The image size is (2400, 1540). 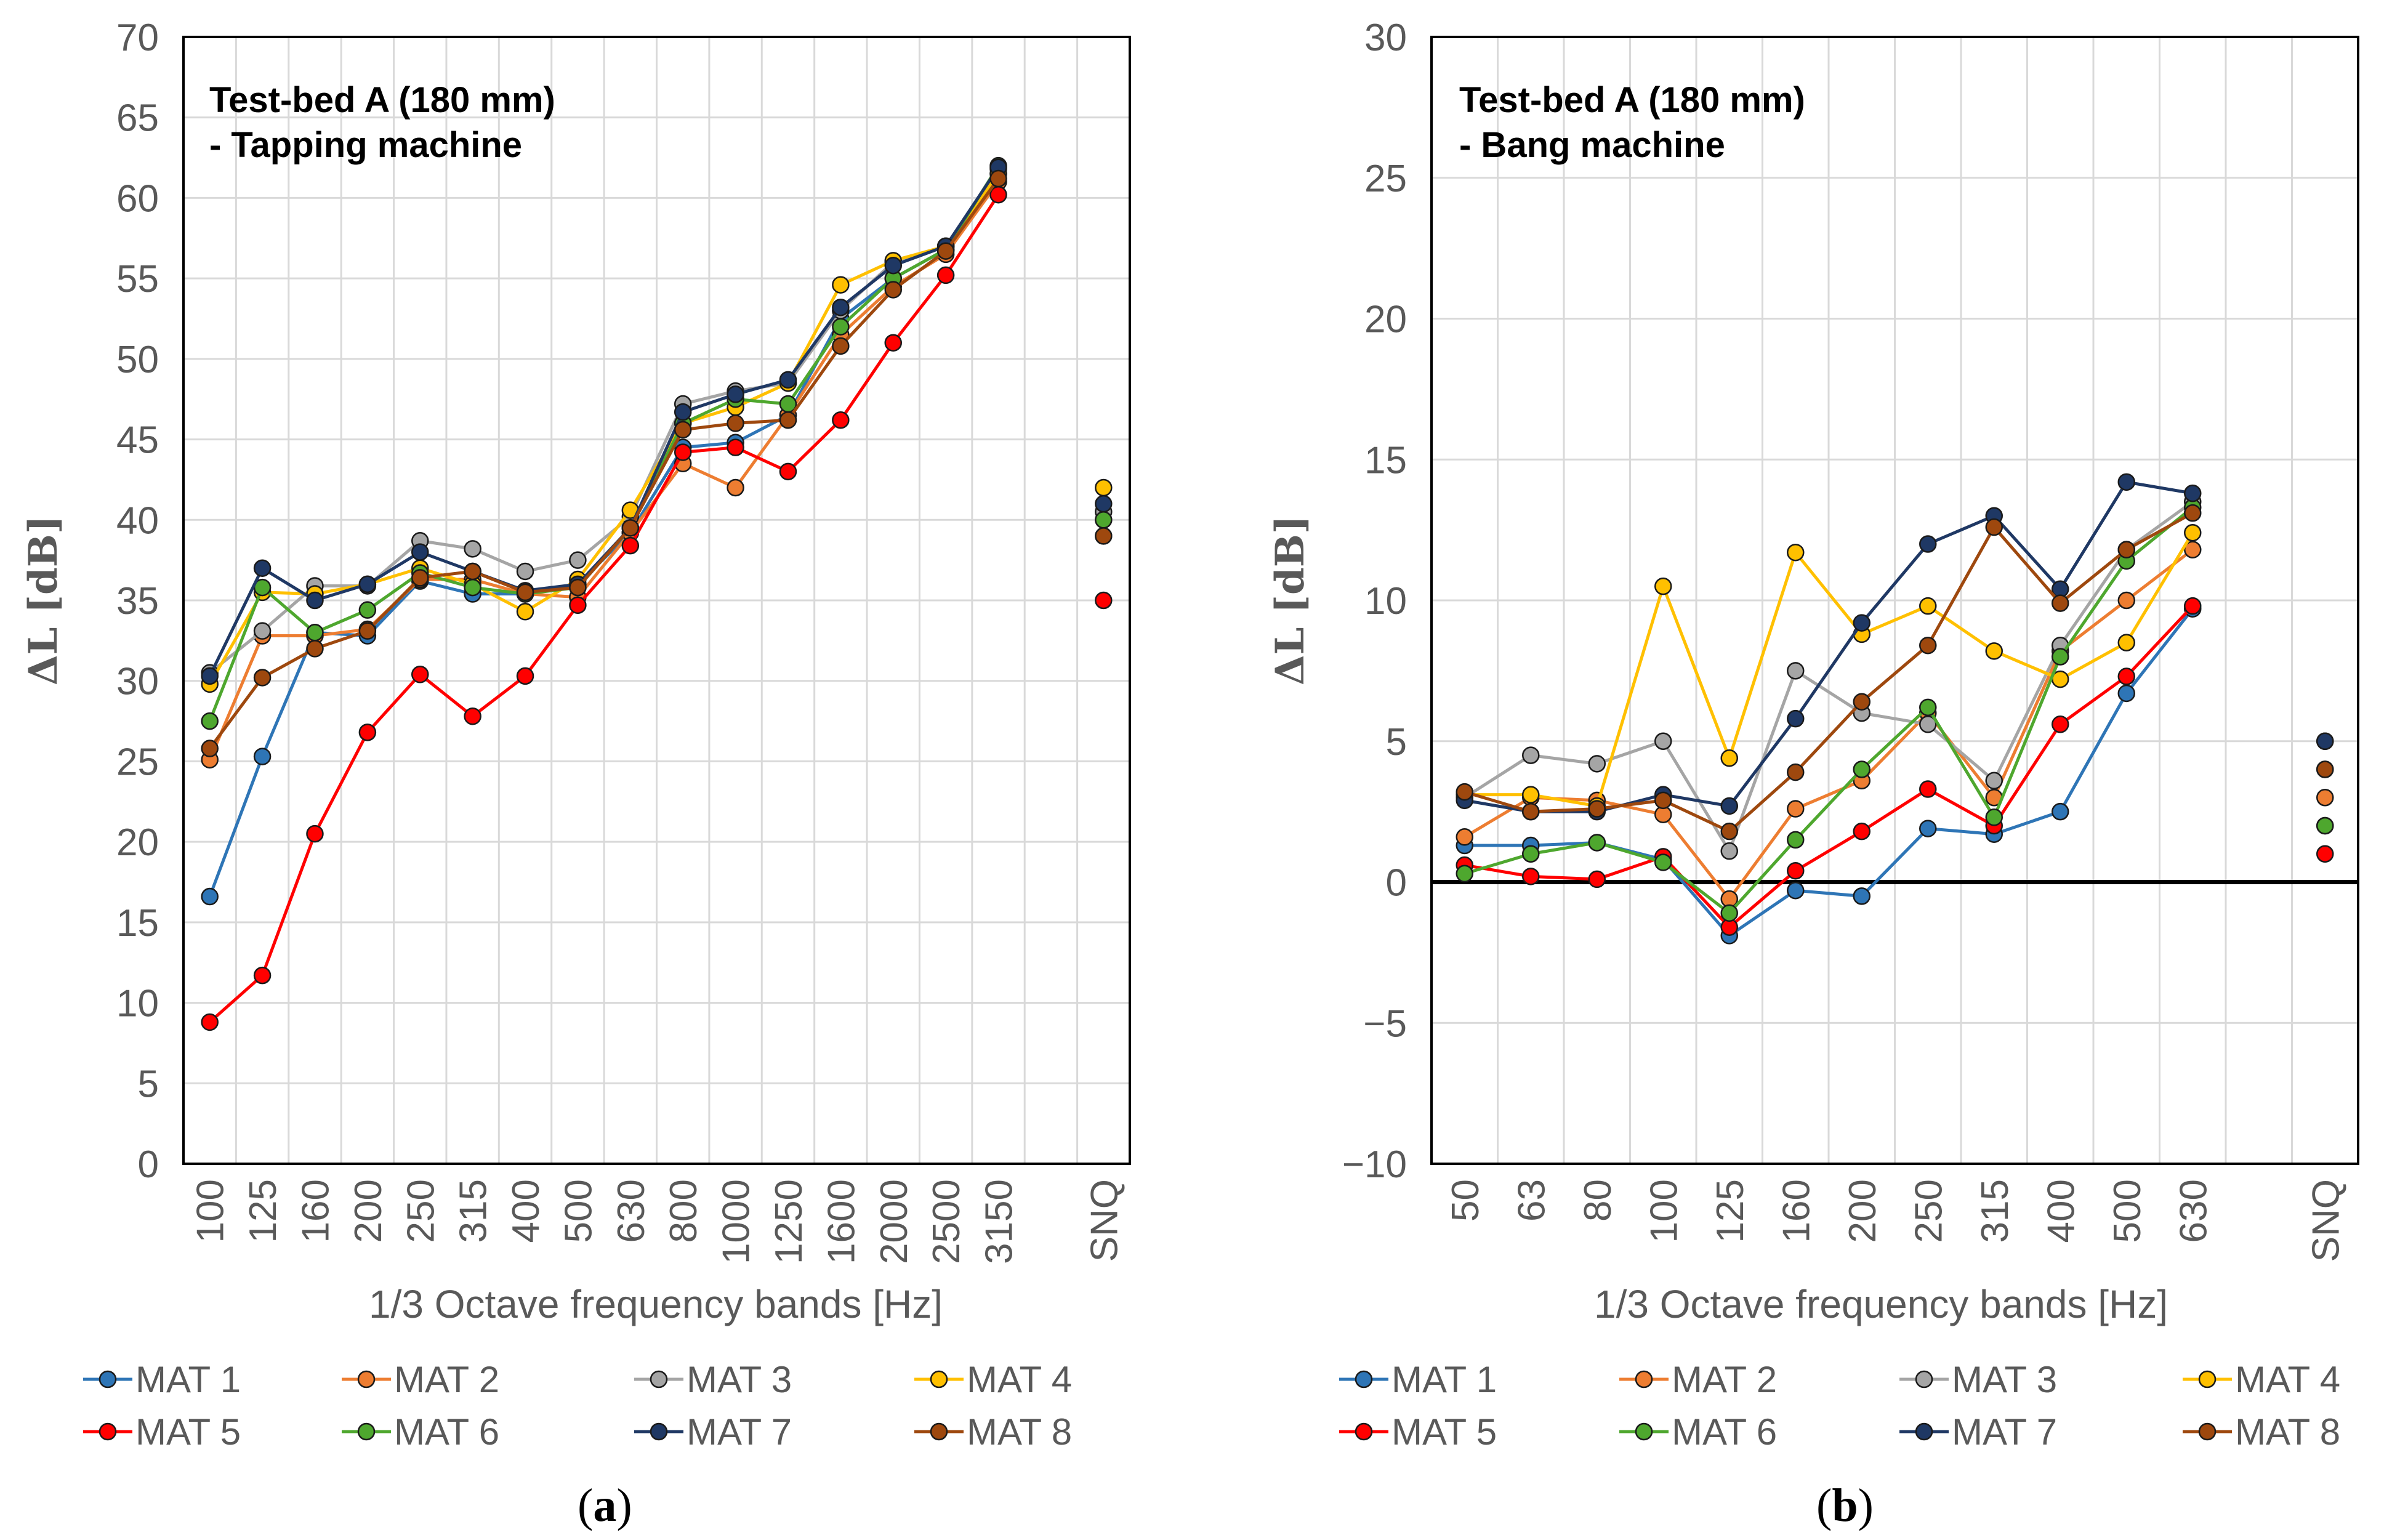 I want to click on panel-caption-letter-b: b, so click(x=1845, y=1505).